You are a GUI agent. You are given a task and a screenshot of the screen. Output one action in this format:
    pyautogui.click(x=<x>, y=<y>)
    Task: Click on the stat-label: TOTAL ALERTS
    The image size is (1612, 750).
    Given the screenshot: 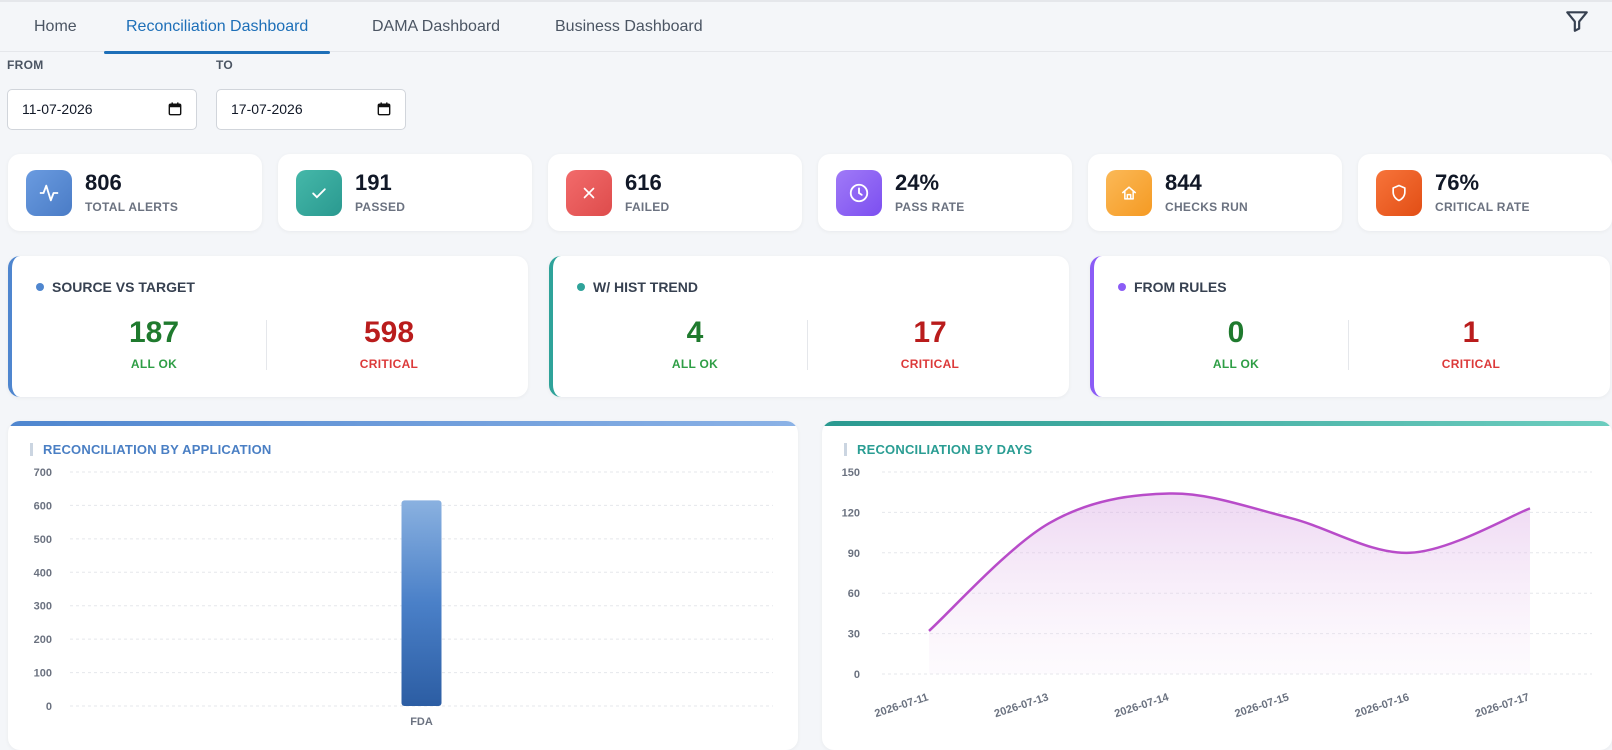 What is the action you would take?
    pyautogui.click(x=132, y=207)
    